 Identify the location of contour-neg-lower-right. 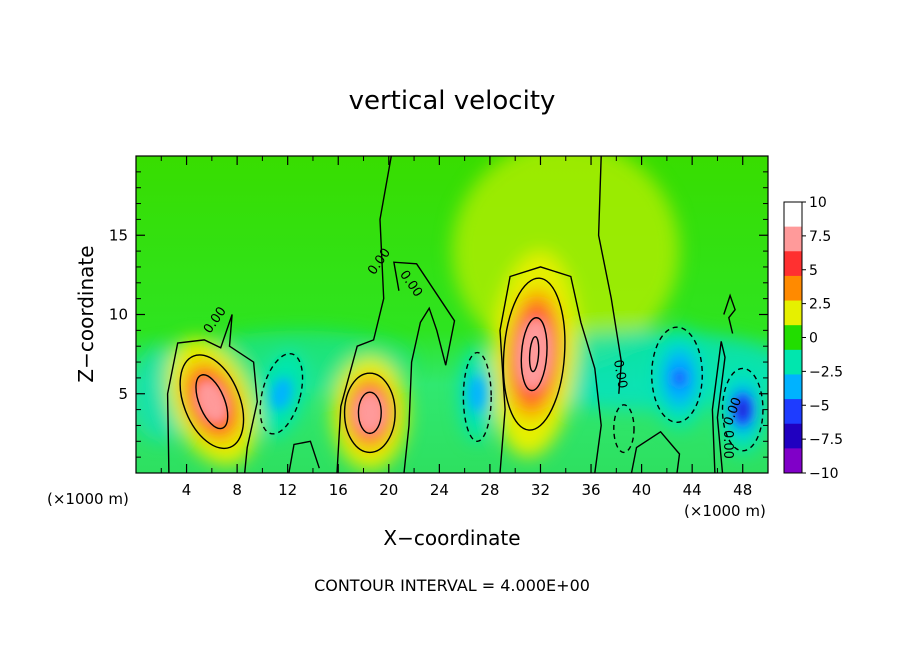
(624, 429).